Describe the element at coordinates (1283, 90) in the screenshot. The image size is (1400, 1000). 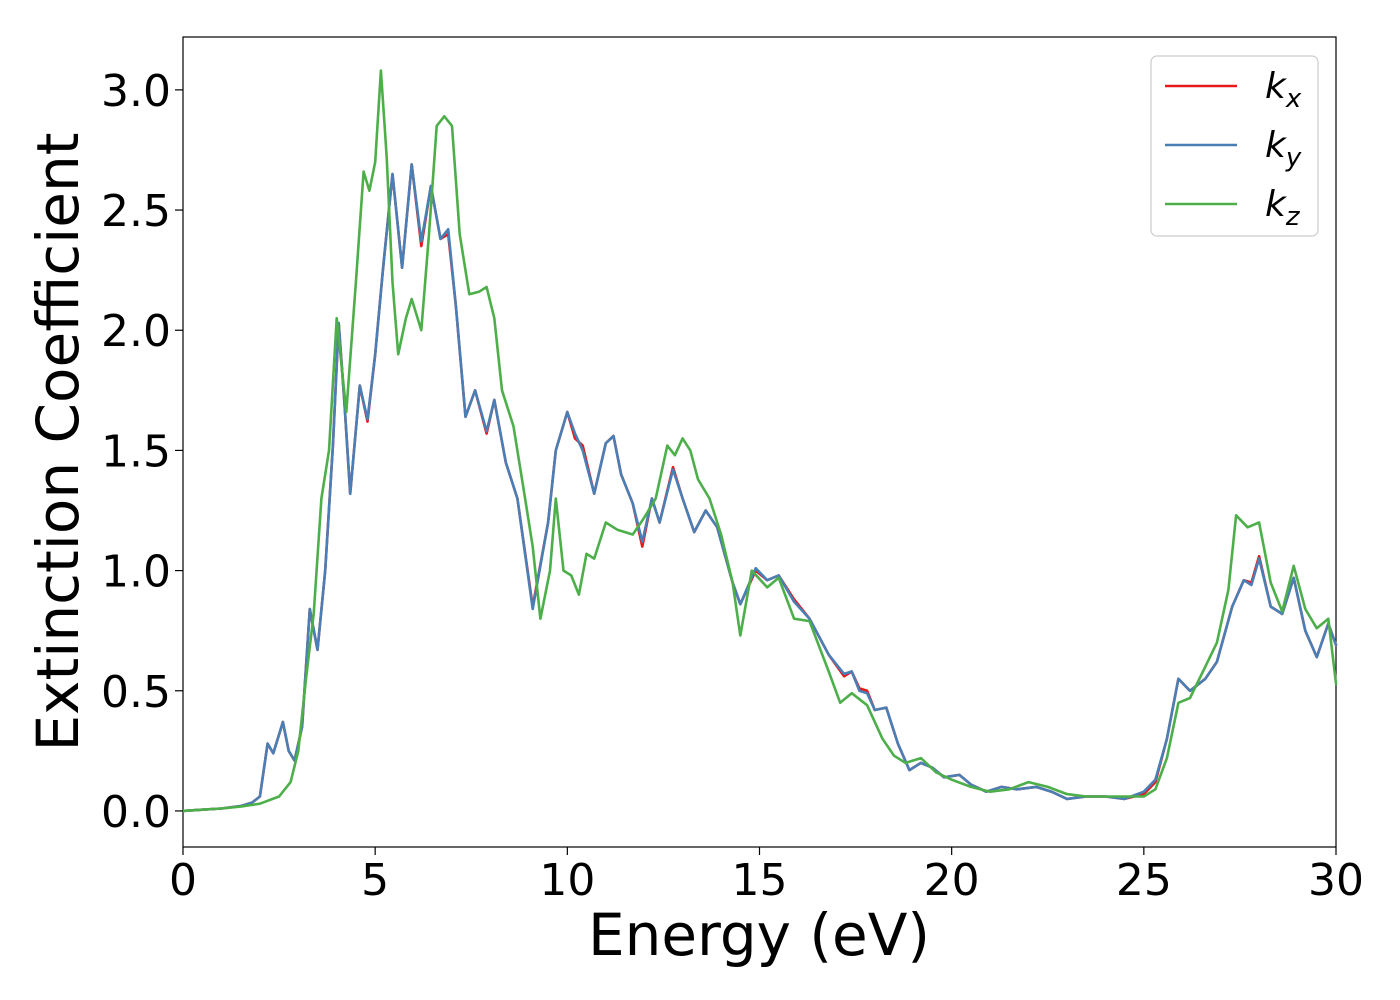
I see `legend-label-x: kx` at that location.